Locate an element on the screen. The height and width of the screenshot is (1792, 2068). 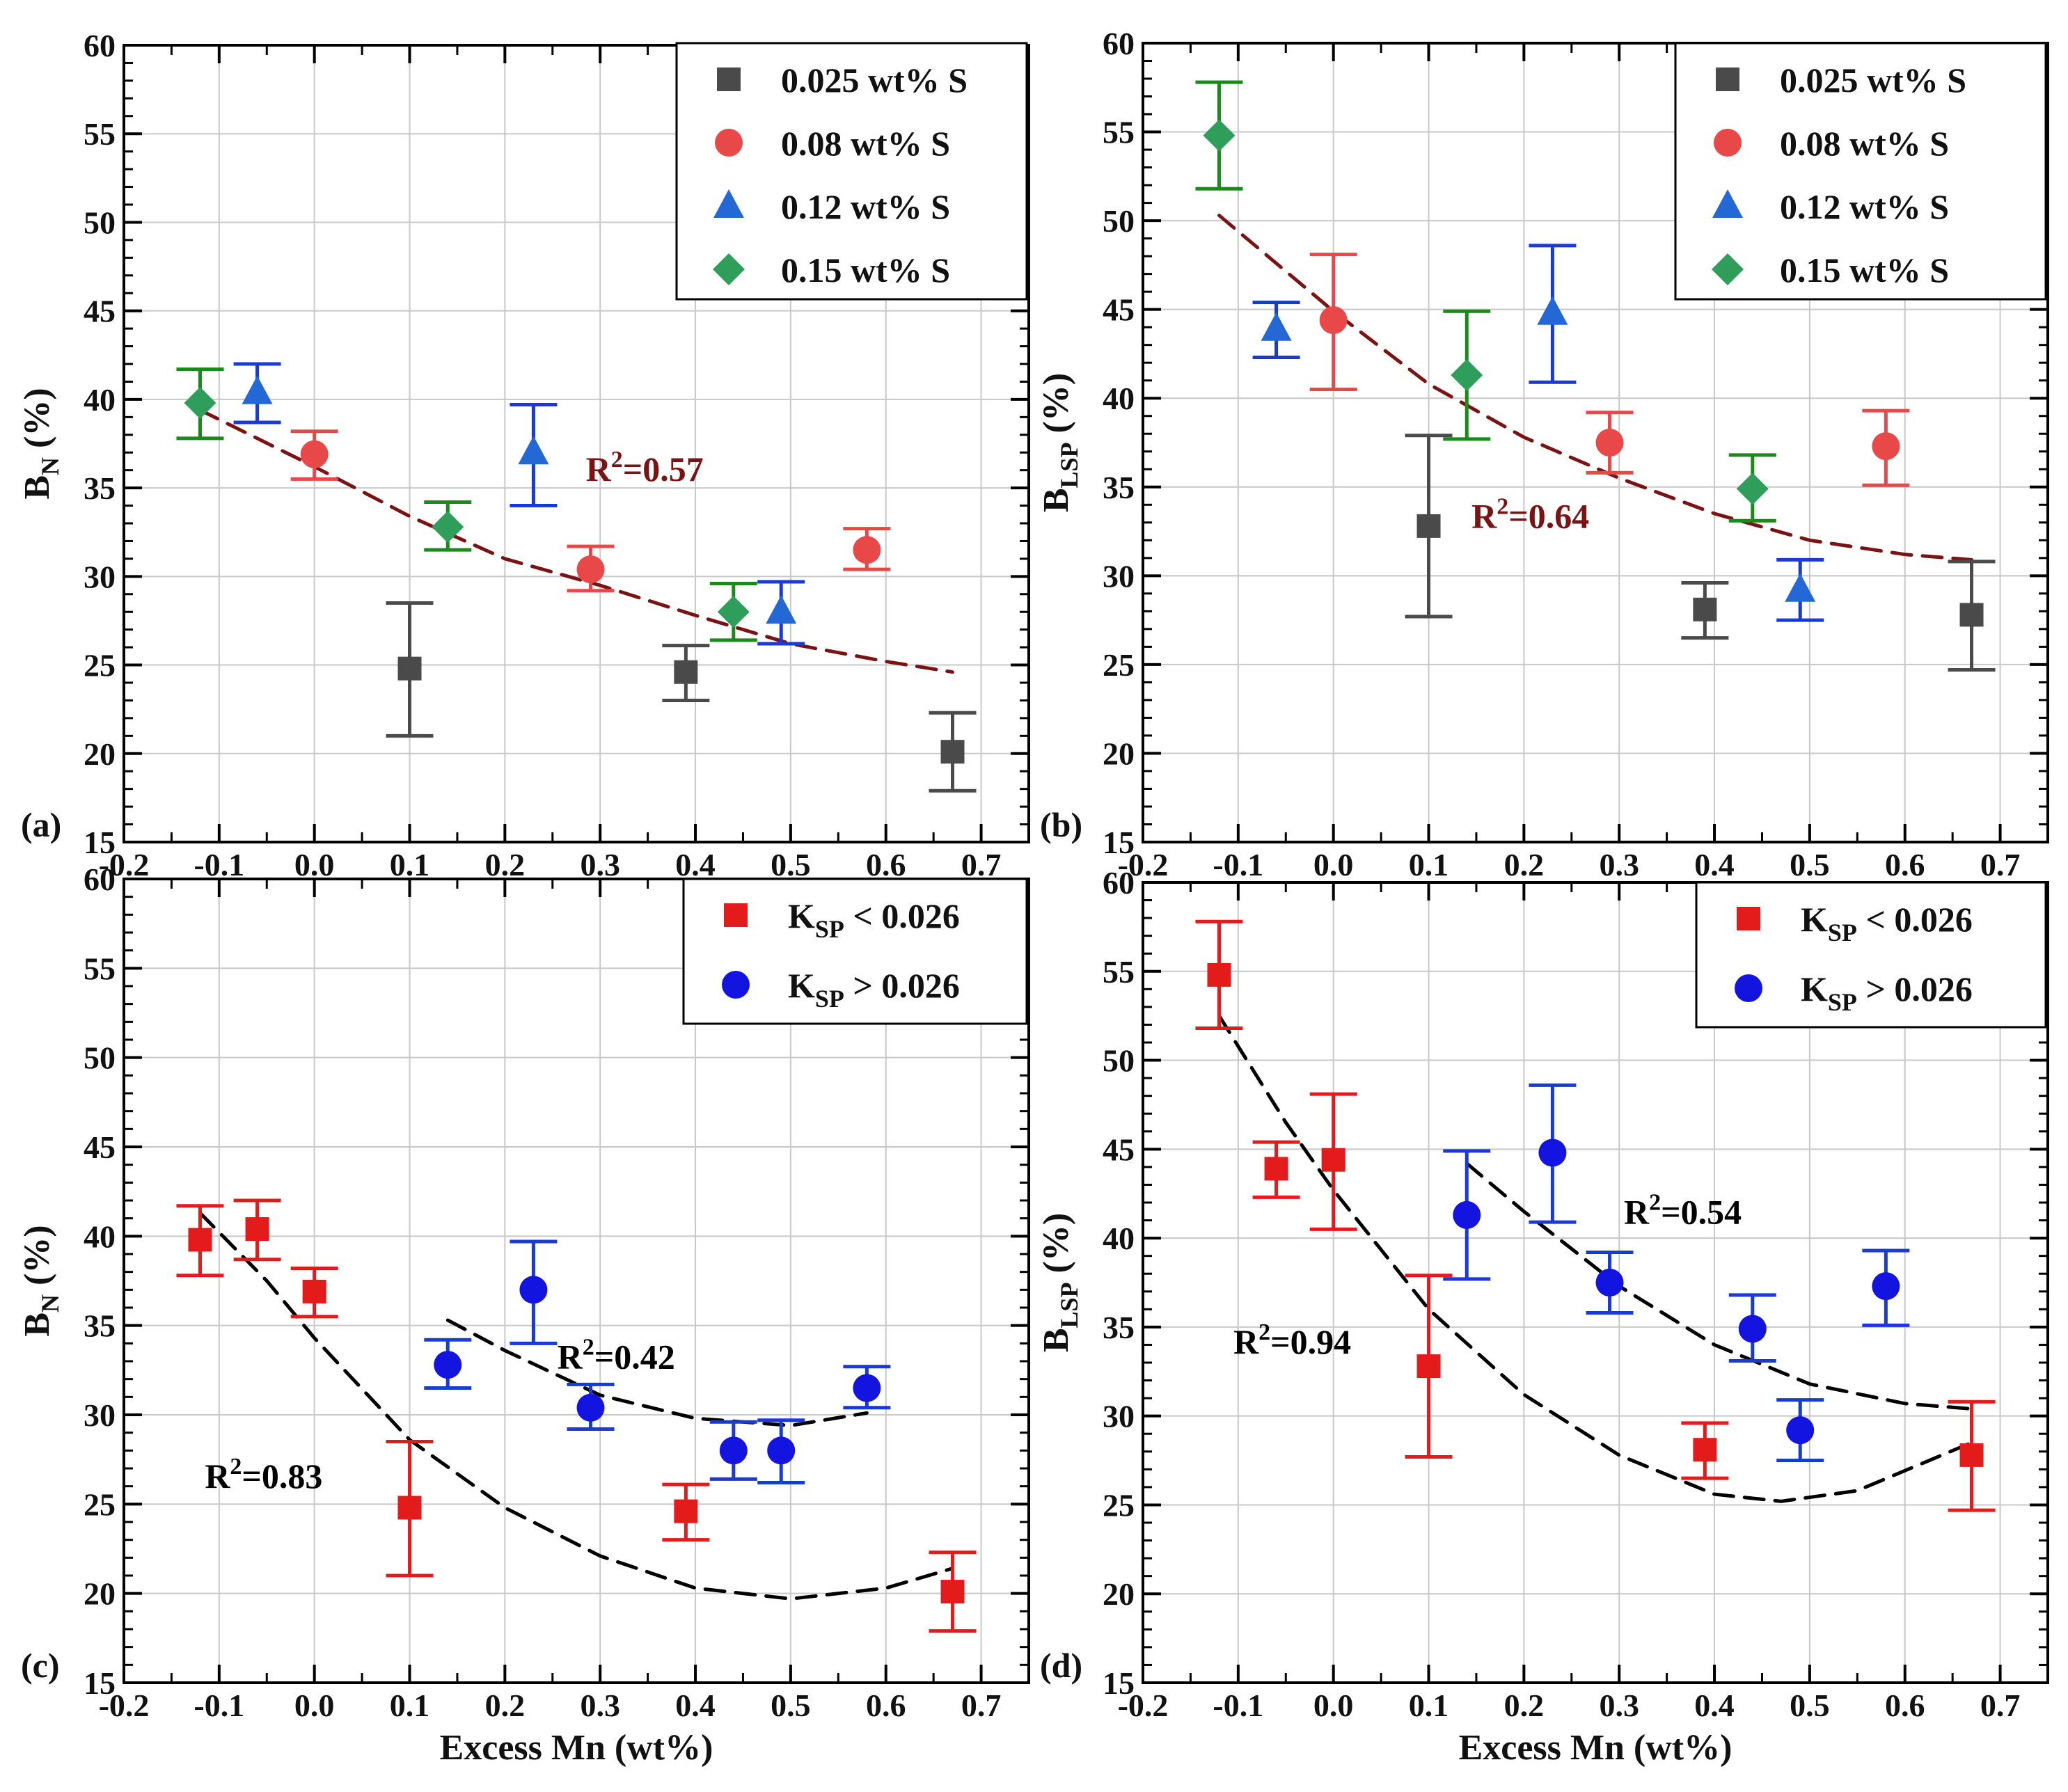
legend-item: KSP > 0.026 is located at coordinates (841, 989).